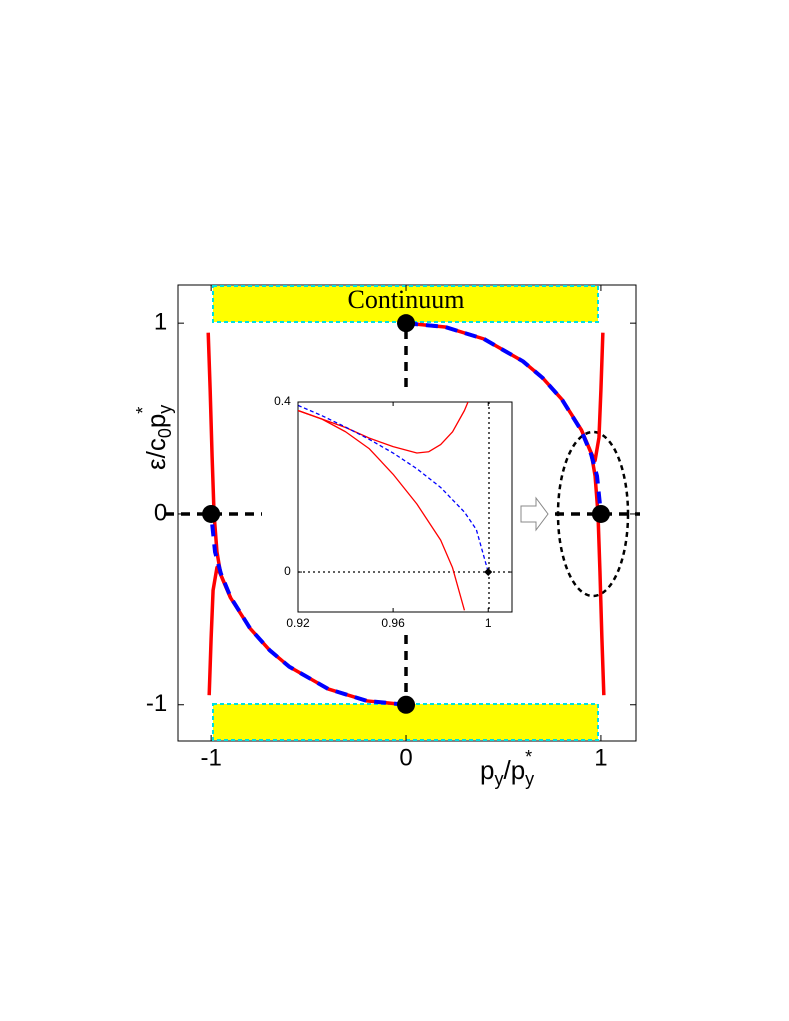  Describe the element at coordinates (160, 322) in the screenshot. I see `y-tick-label: 1` at that location.